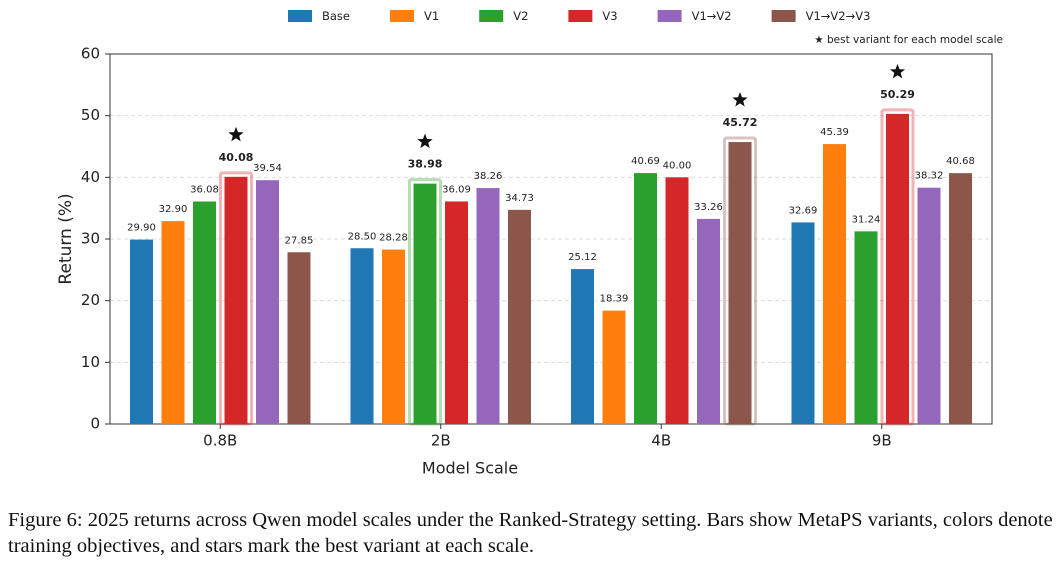 This screenshot has height=565, width=1056. Describe the element at coordinates (866, 219) in the screenshot. I see `value-label: 31.24` at that location.